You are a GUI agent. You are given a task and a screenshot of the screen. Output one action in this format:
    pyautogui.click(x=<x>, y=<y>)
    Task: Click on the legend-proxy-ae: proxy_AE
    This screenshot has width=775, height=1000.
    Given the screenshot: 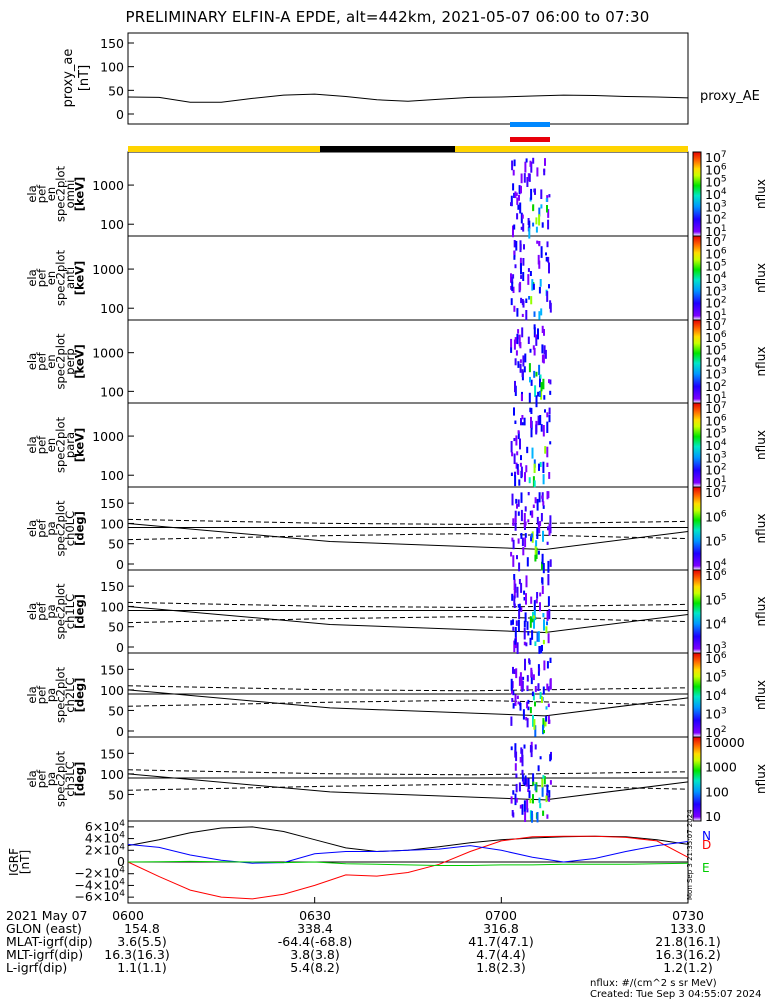 What is the action you would take?
    pyautogui.click(x=730, y=96)
    